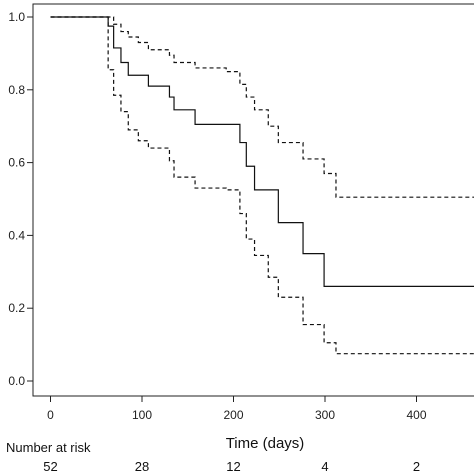  What do you see at coordinates (48, 447) in the screenshot?
I see `risk-table-label: Number at risk` at bounding box center [48, 447].